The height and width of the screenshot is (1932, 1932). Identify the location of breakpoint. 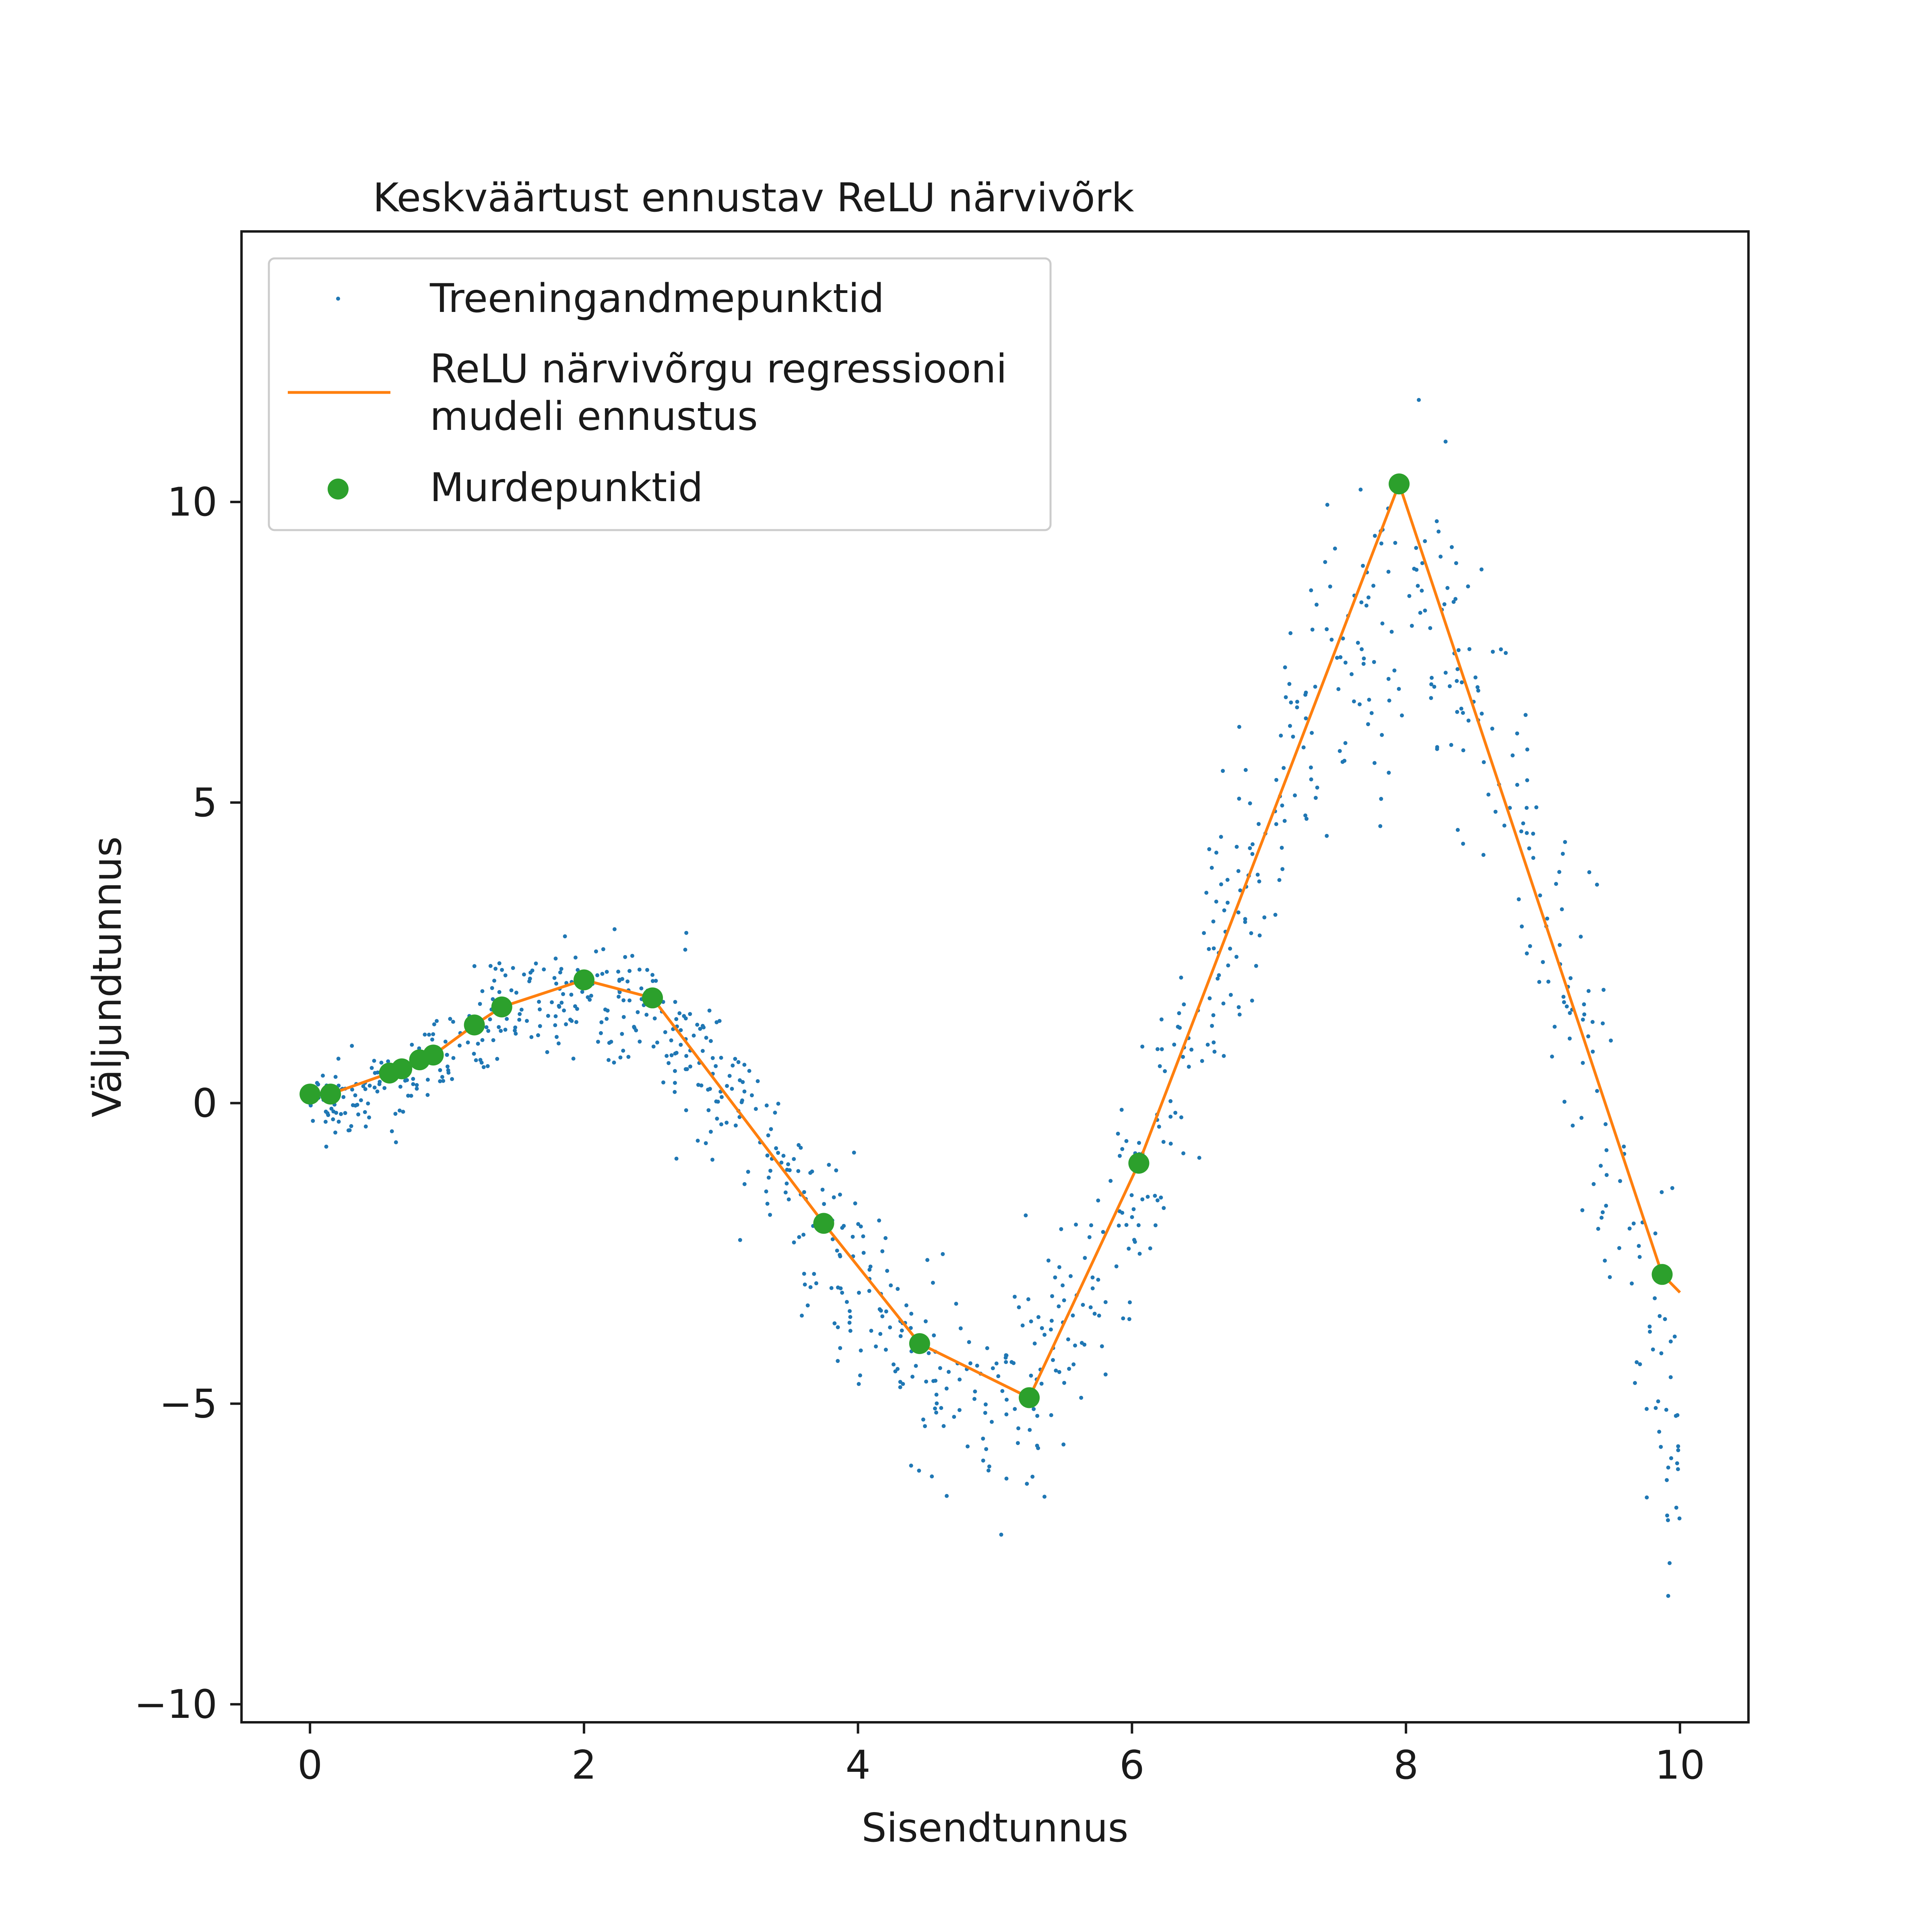
(652, 998).